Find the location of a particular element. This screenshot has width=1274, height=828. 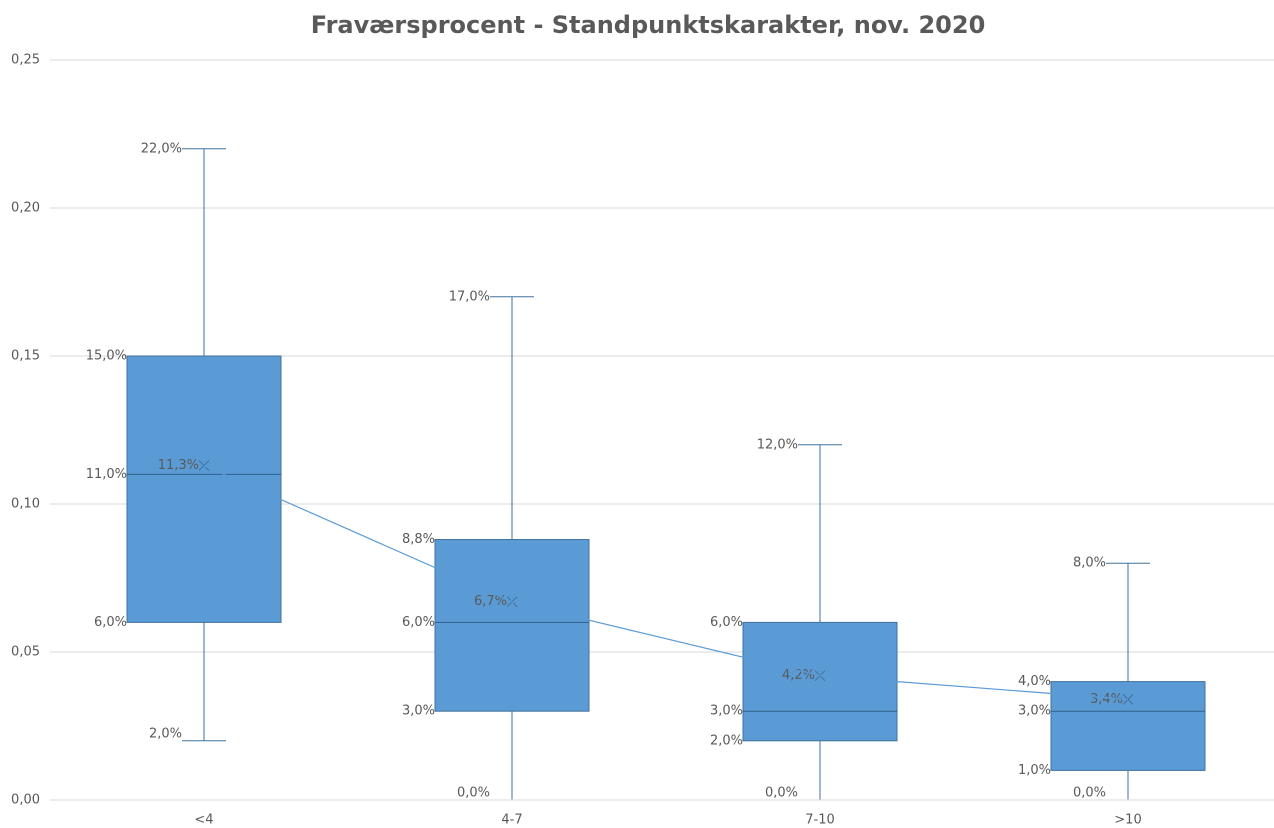

max-label: 22,0% is located at coordinates (161, 148).